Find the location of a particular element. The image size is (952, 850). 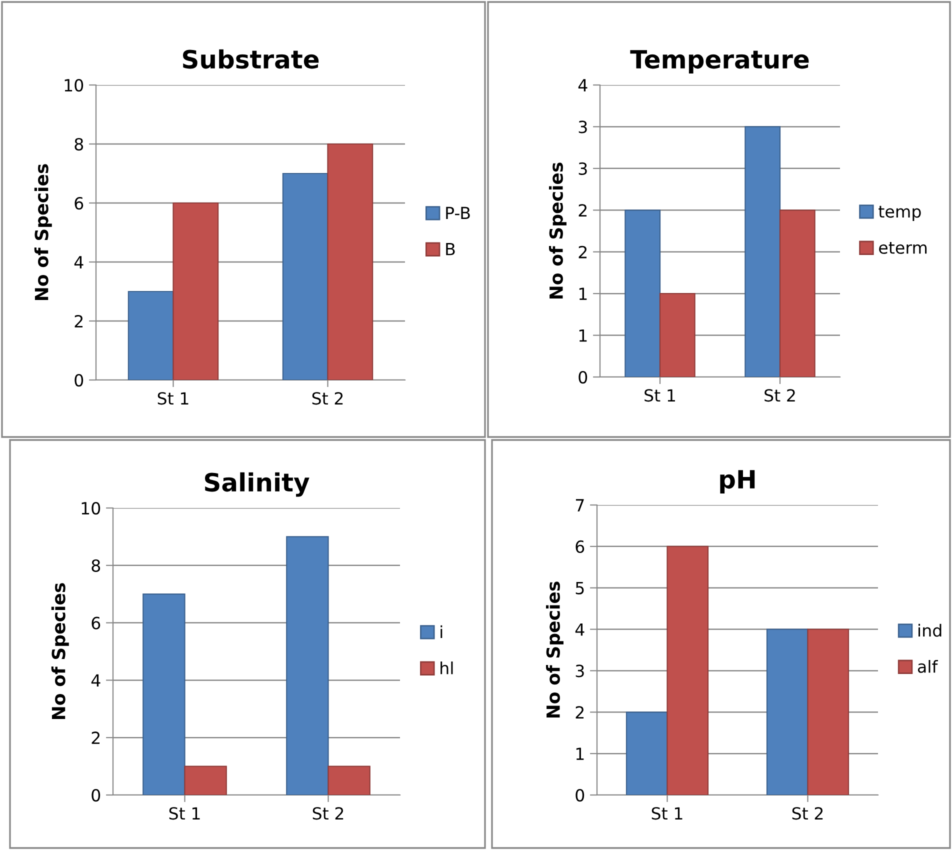

legend-label: alf is located at coordinates (928, 666).